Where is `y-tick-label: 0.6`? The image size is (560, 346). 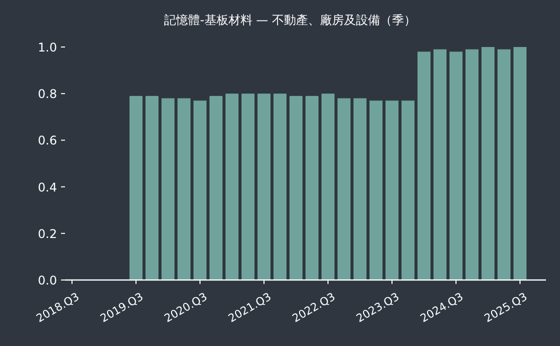
y-tick-label: 0.6 is located at coordinates (47, 141).